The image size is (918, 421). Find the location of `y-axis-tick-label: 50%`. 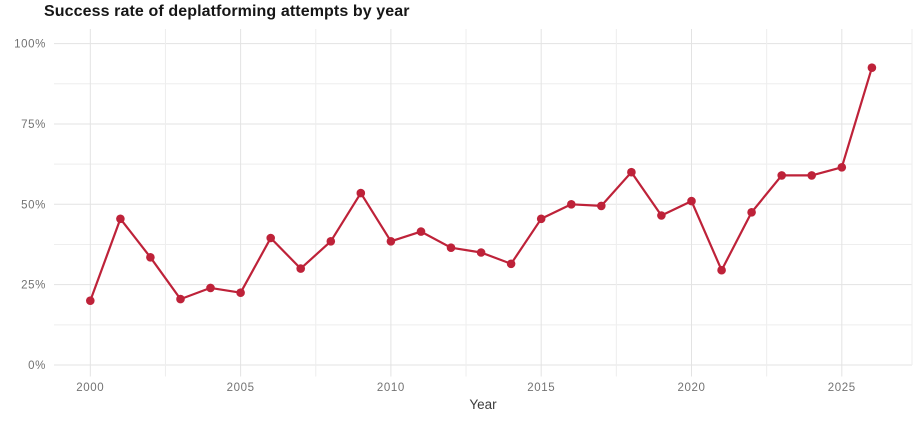

y-axis-tick-label: 50% is located at coordinates (33, 205).